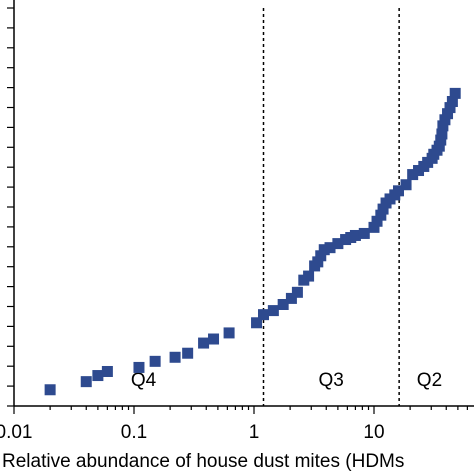 Image resolution: width=474 pixels, height=474 pixels. Describe the element at coordinates (144, 380) in the screenshot. I see `quartile-label: Q4` at that location.